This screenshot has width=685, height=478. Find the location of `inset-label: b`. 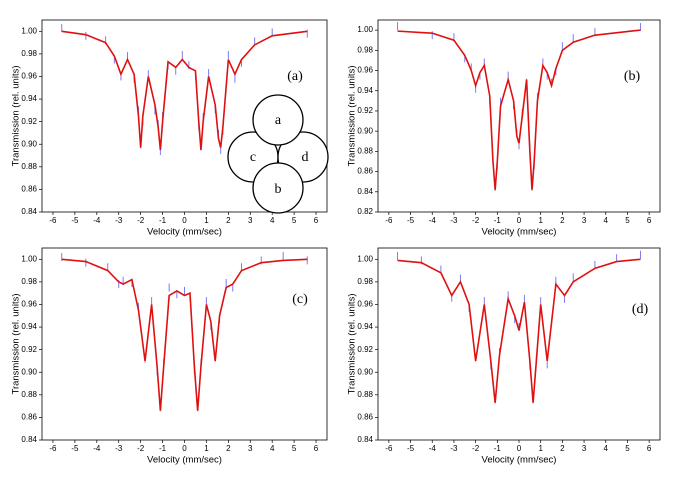

inset-label: b is located at coordinates (278, 189).